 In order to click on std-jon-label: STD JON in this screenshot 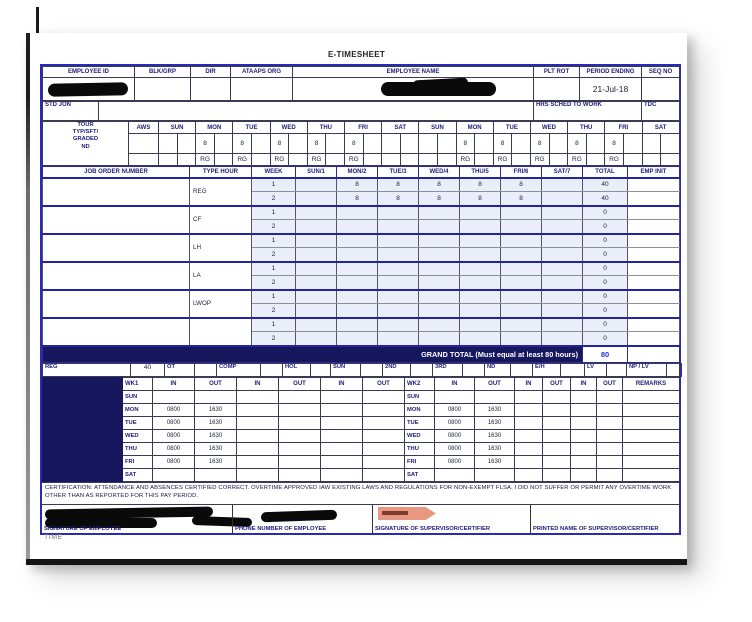, I will do `click(70, 111)`.